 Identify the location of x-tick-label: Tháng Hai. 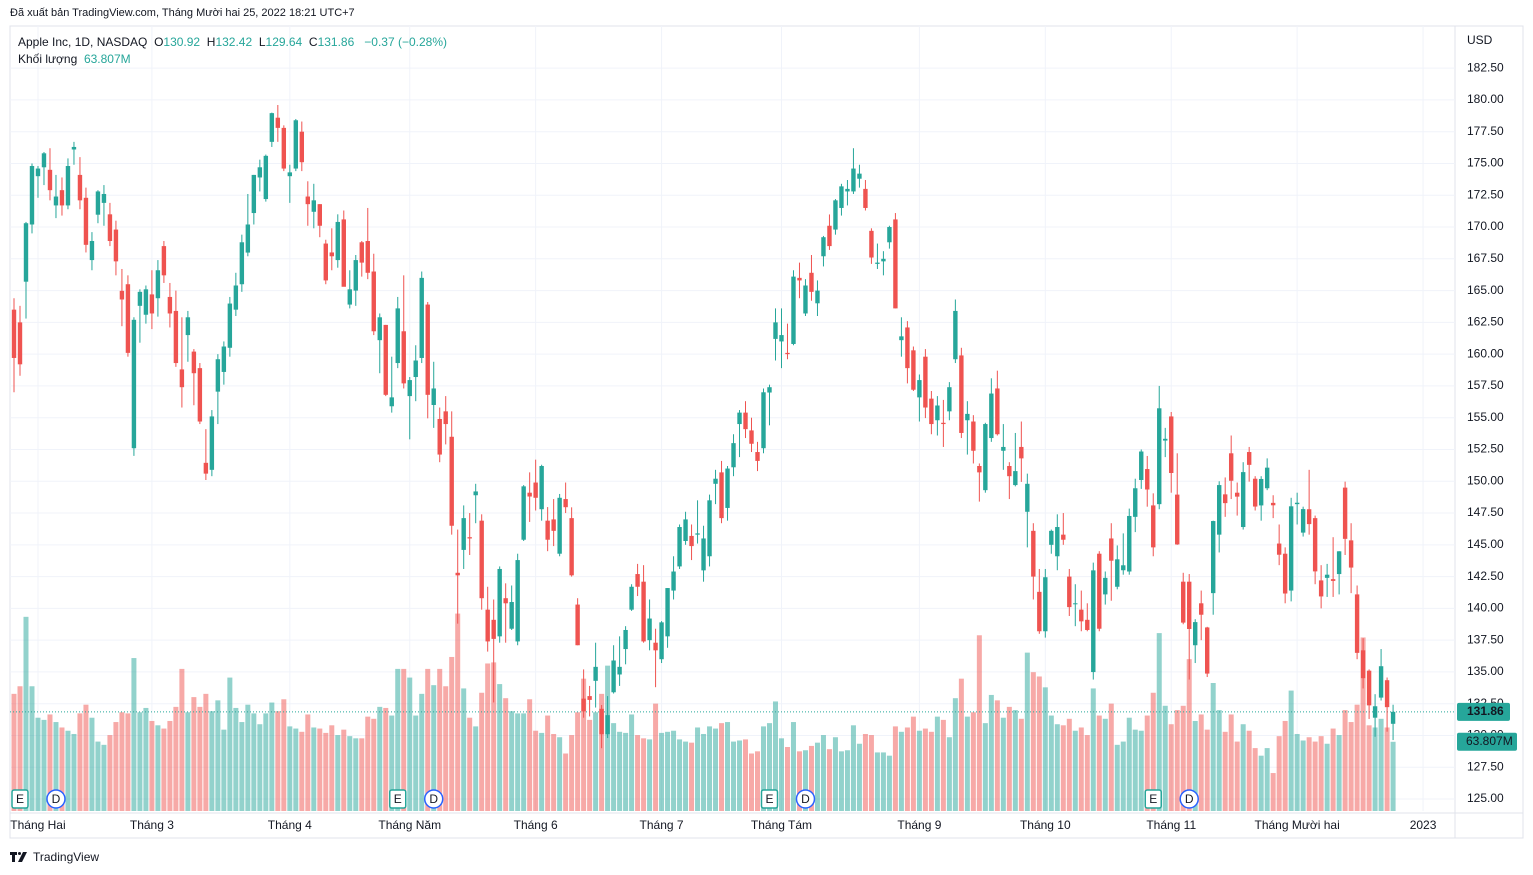
(37, 825).